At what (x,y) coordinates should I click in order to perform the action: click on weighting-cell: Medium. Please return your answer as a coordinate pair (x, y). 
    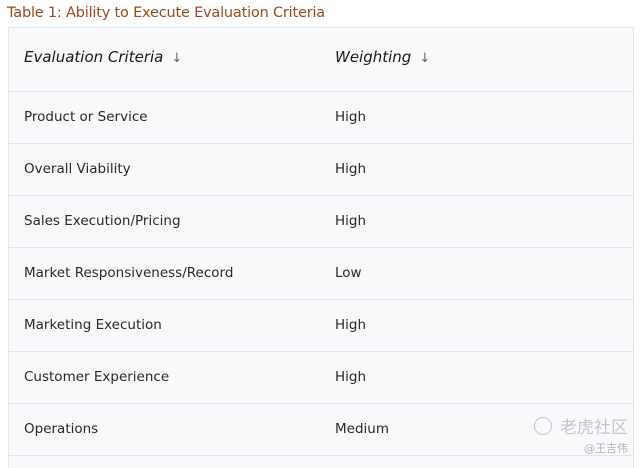
    Looking at the image, I should click on (362, 429).